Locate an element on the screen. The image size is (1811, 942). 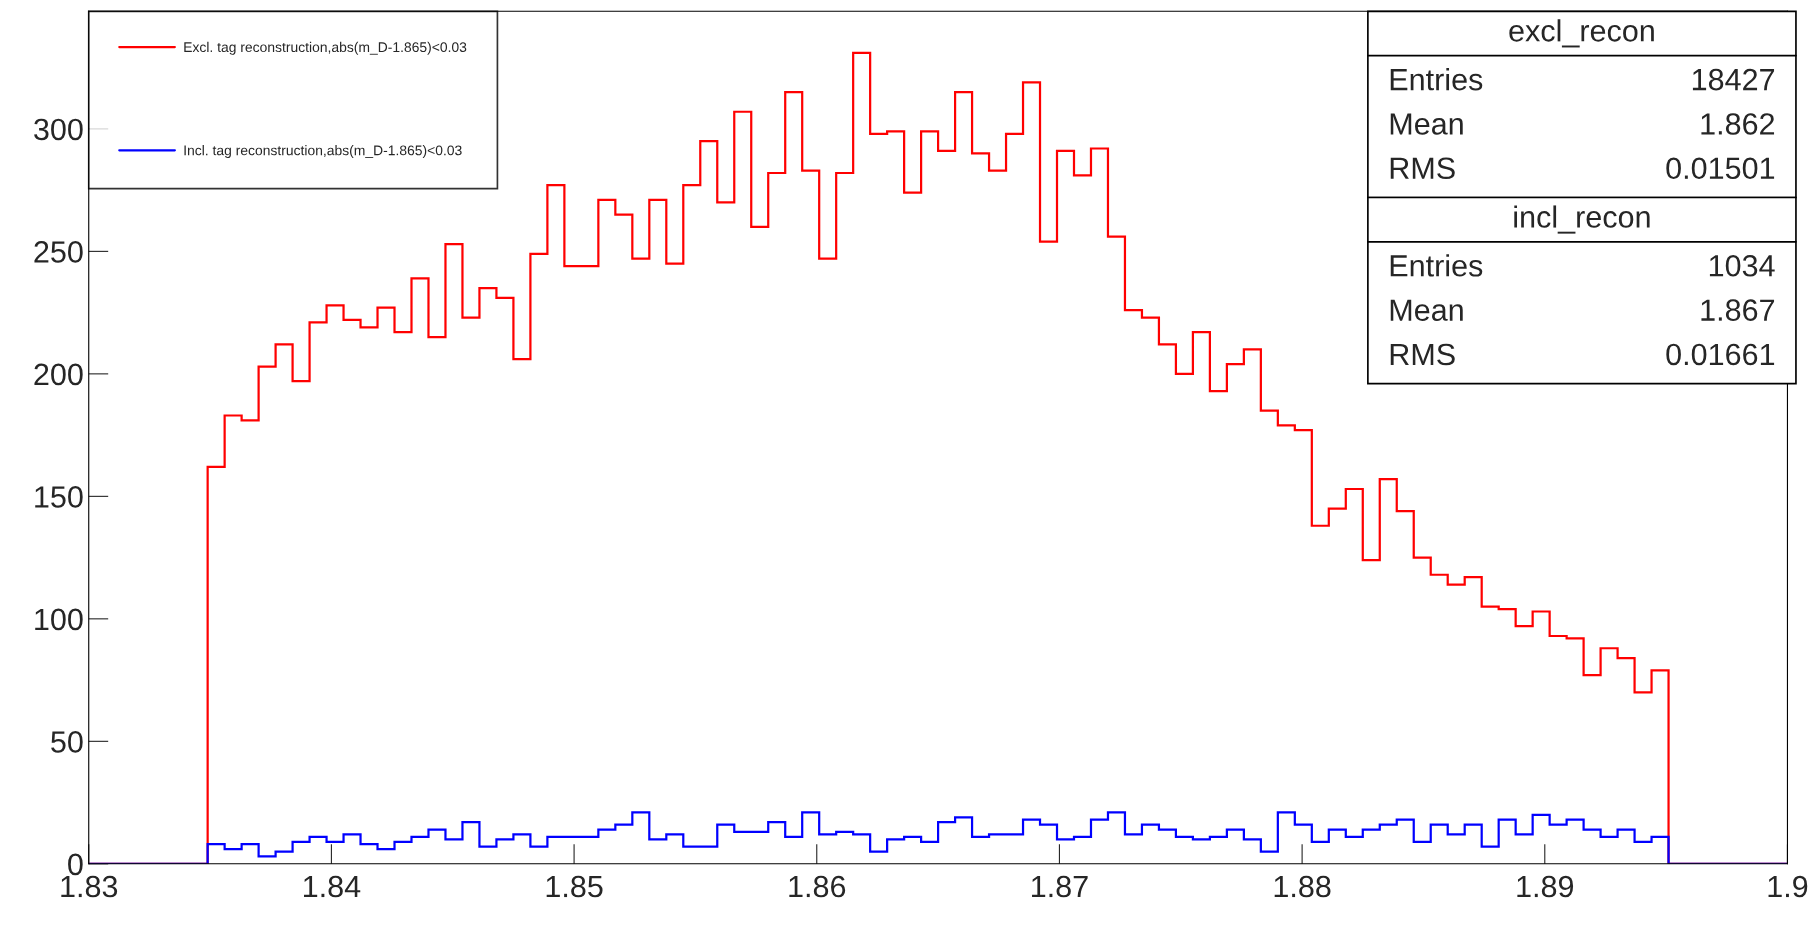
y-tick-label: 300 is located at coordinates (58, 129).